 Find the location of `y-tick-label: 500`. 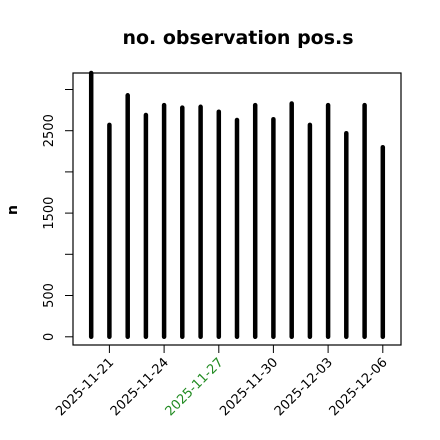

y-tick-label: 500 is located at coordinates (49, 295).